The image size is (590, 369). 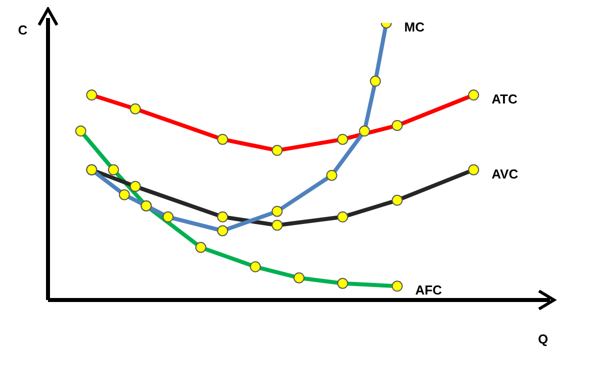 I want to click on y-axis-title: C, so click(x=23, y=30).